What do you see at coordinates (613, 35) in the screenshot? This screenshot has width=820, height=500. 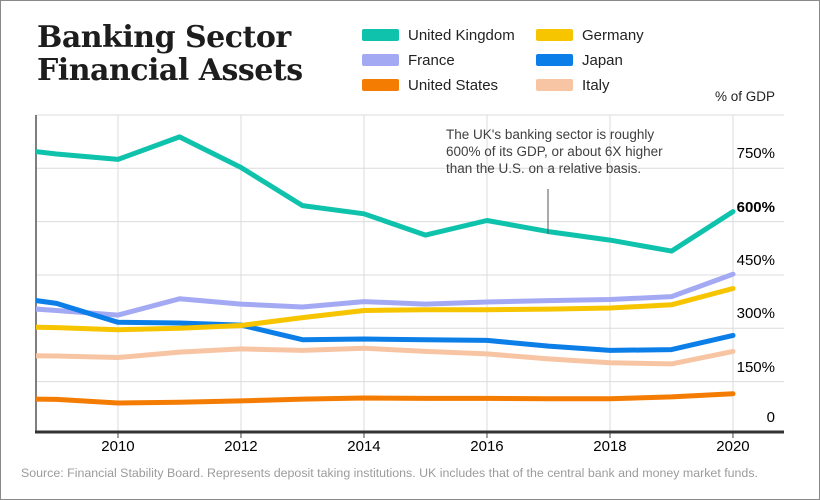 I see `legend-label: Germany` at bounding box center [613, 35].